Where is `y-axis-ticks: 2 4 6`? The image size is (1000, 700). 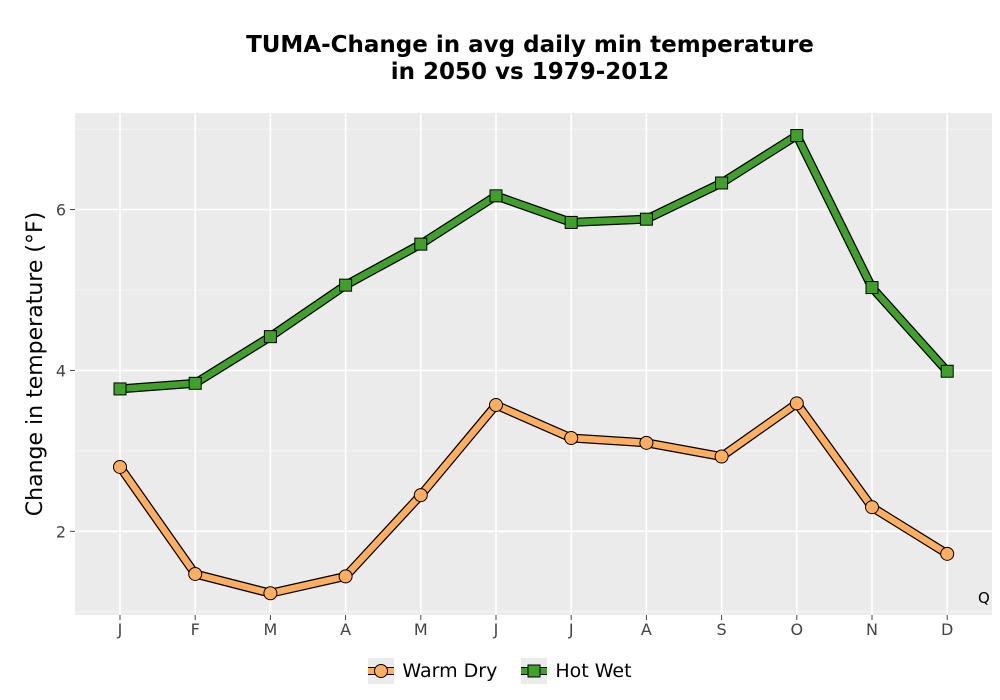
y-axis-ticks: 2 4 6 is located at coordinates (65, 371).